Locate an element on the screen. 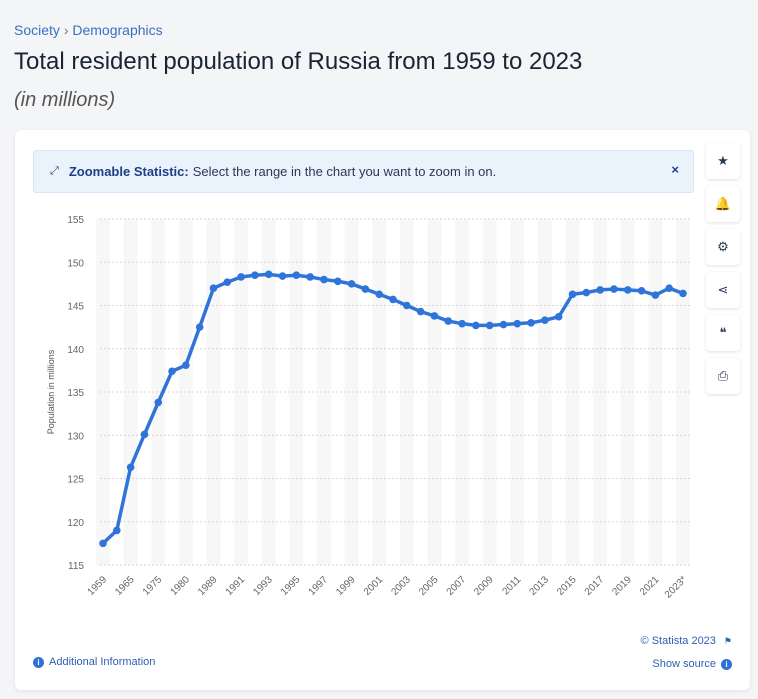  x-tick-label: 1999 is located at coordinates (346, 586).